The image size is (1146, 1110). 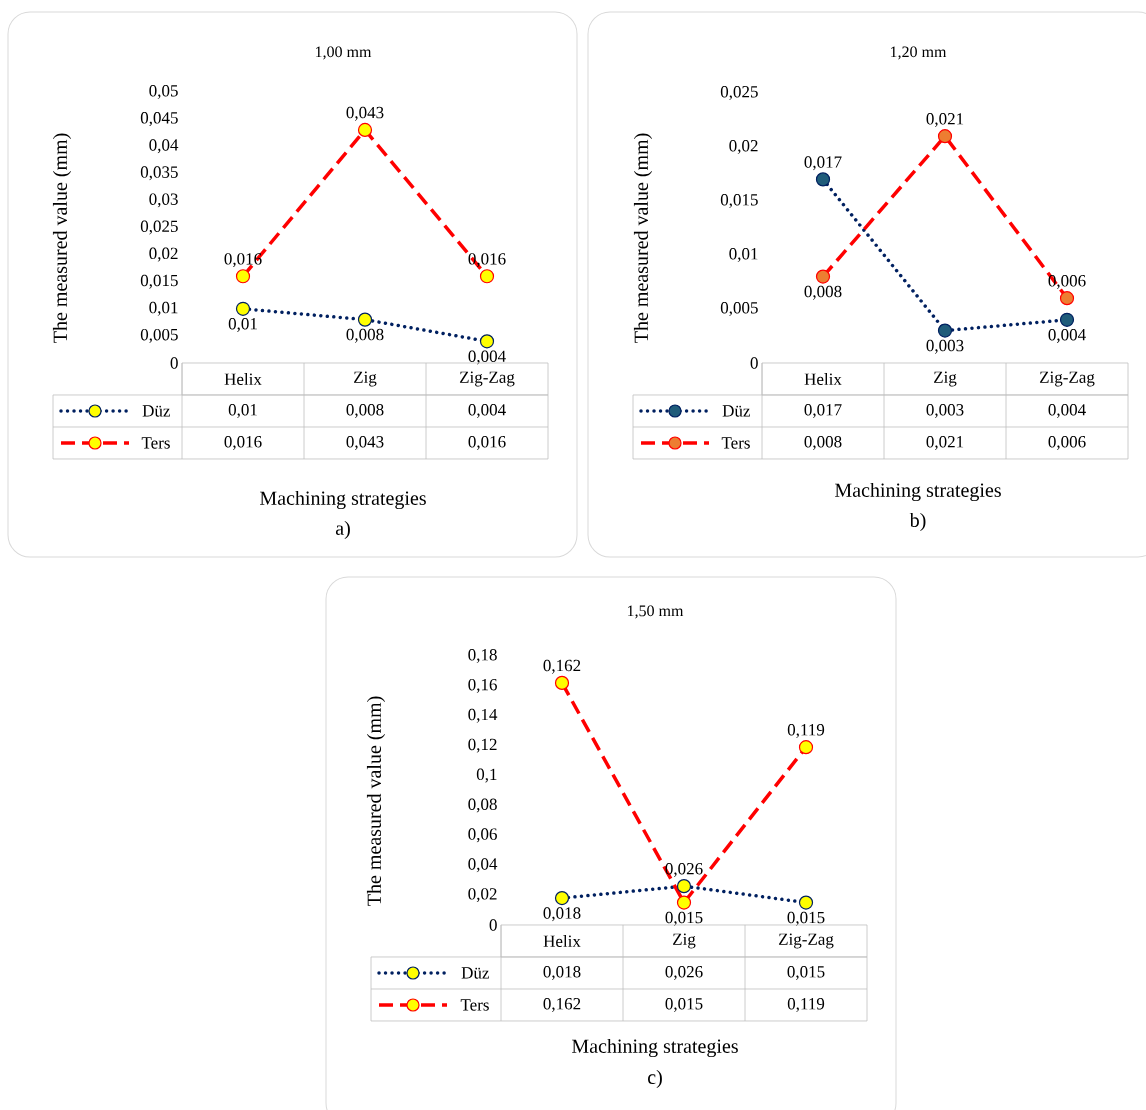 What do you see at coordinates (482, 656) in the screenshot?
I see `y-tick-label: 0,18` at bounding box center [482, 656].